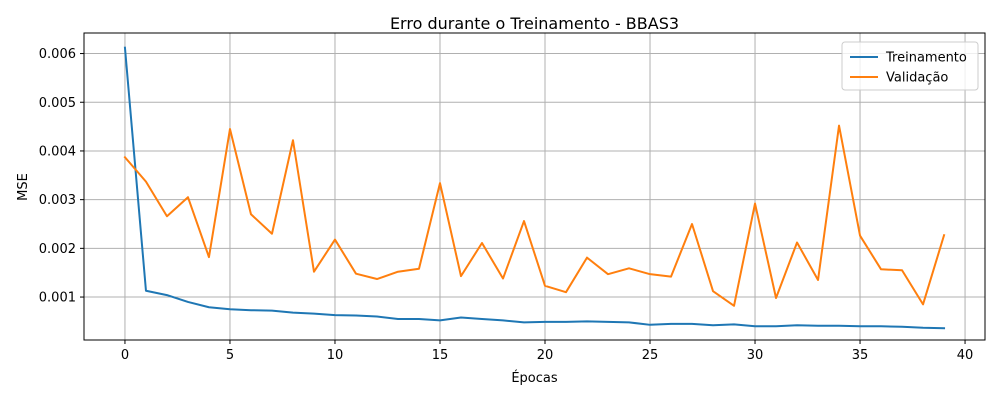 The height and width of the screenshot is (400, 1000). What do you see at coordinates (965, 355) in the screenshot?
I see `x-tick-label: 40` at bounding box center [965, 355].